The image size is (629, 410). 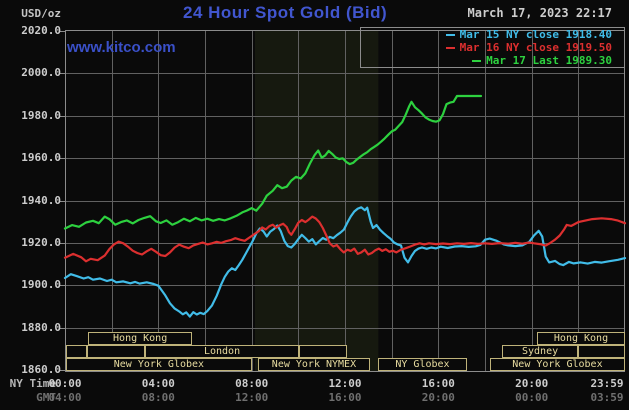 What do you see at coordinates (345, 397) in the screenshot?
I see `x-axis-label-gmt: 16:00` at bounding box center [345, 397].